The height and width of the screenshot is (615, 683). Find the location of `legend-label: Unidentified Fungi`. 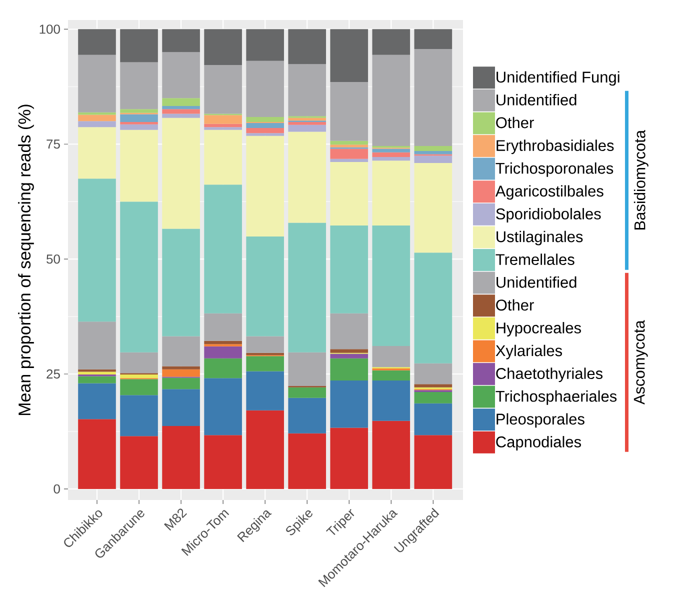

legend-label: Unidentified Fungi is located at coordinates (558, 78).